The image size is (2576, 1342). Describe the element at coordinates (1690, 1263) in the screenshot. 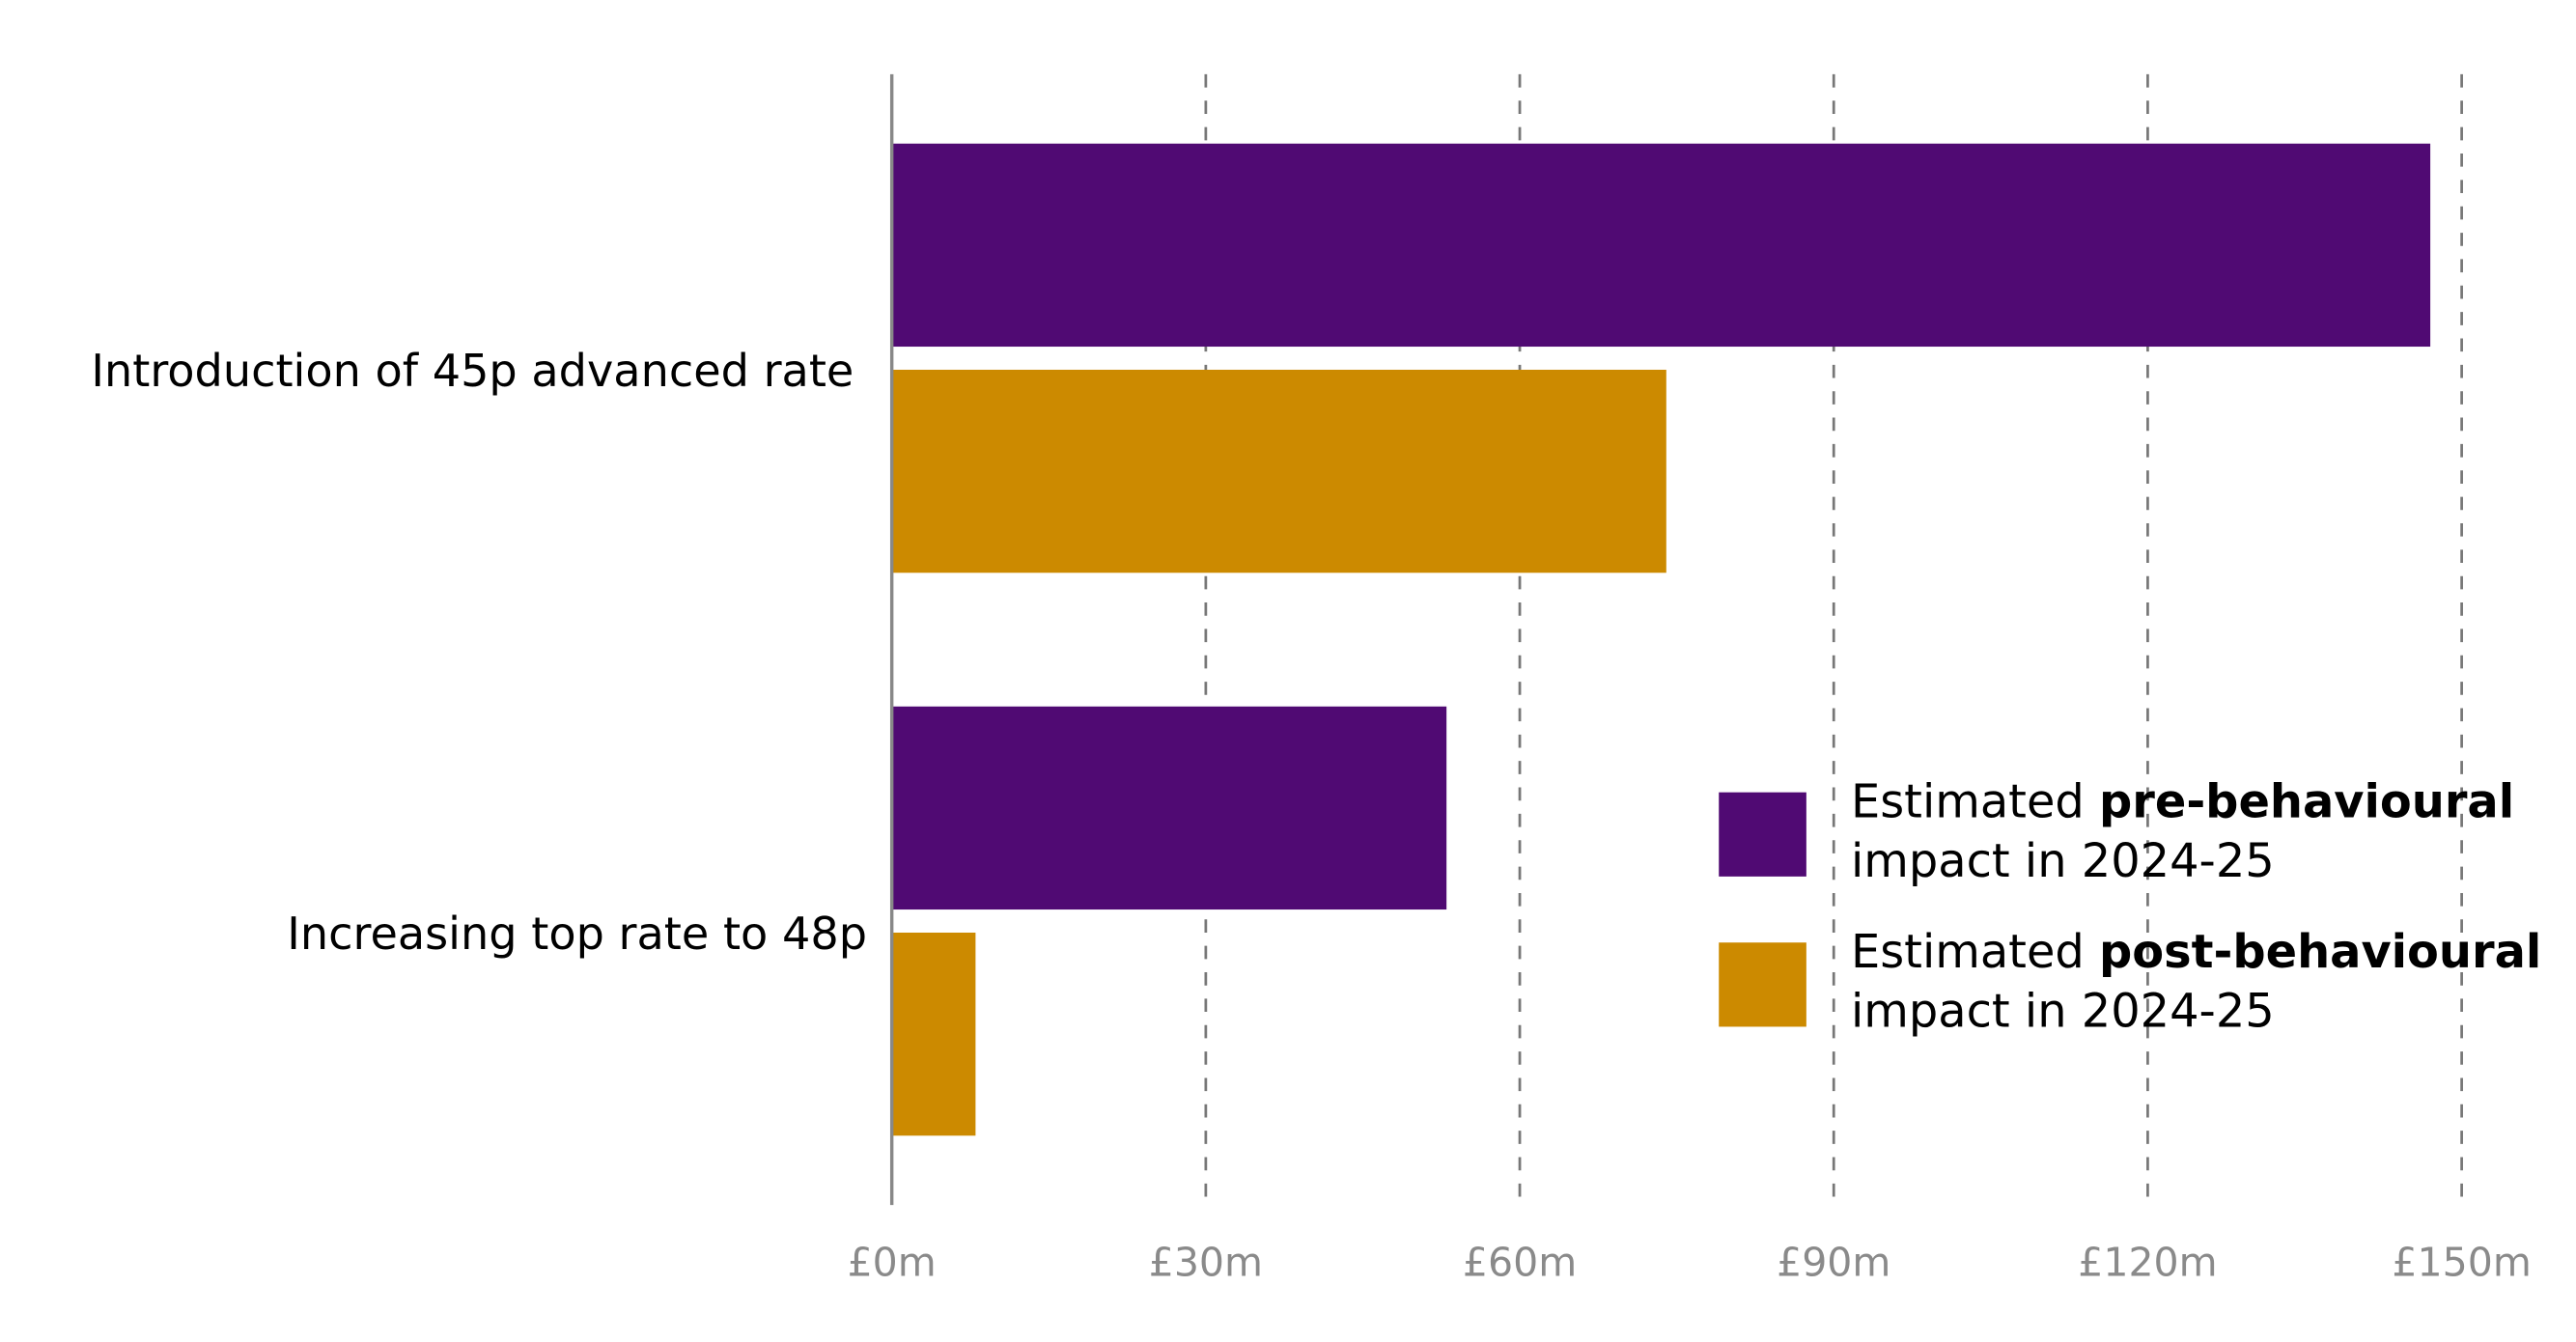

I see `x-tick-labels: £0m £30m £60m £90m £120m £150m` at that location.